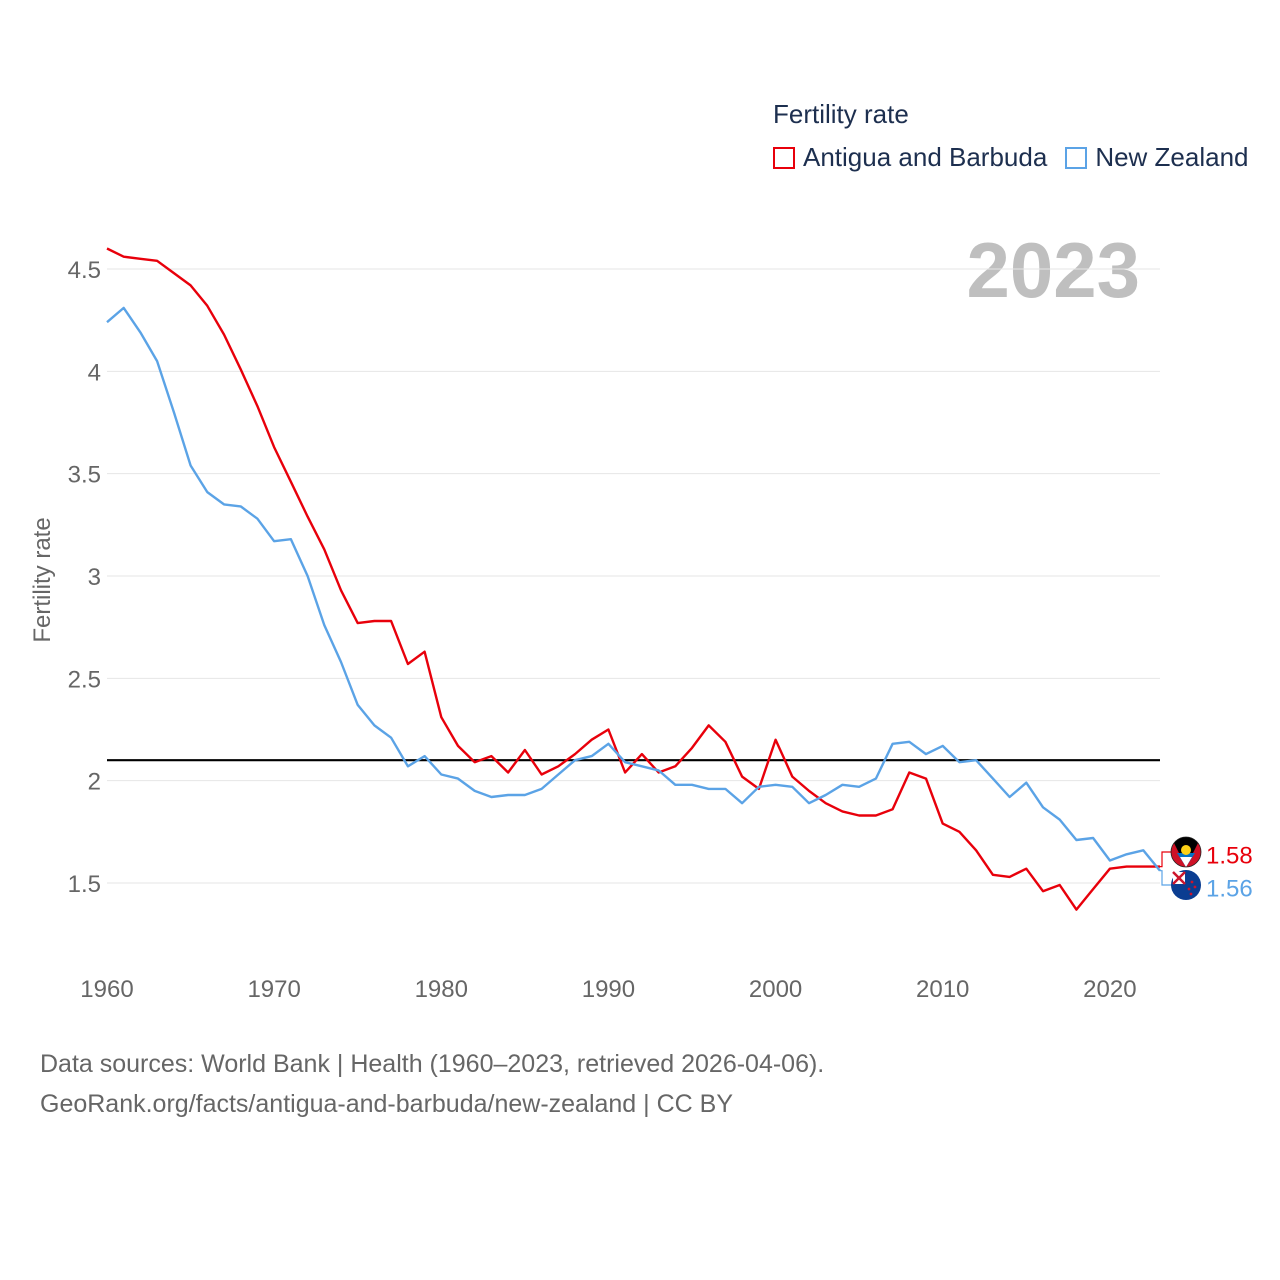 The width and height of the screenshot is (1280, 1280). I want to click on legend-item-new-zealand: New Zealand, so click(1157, 157).